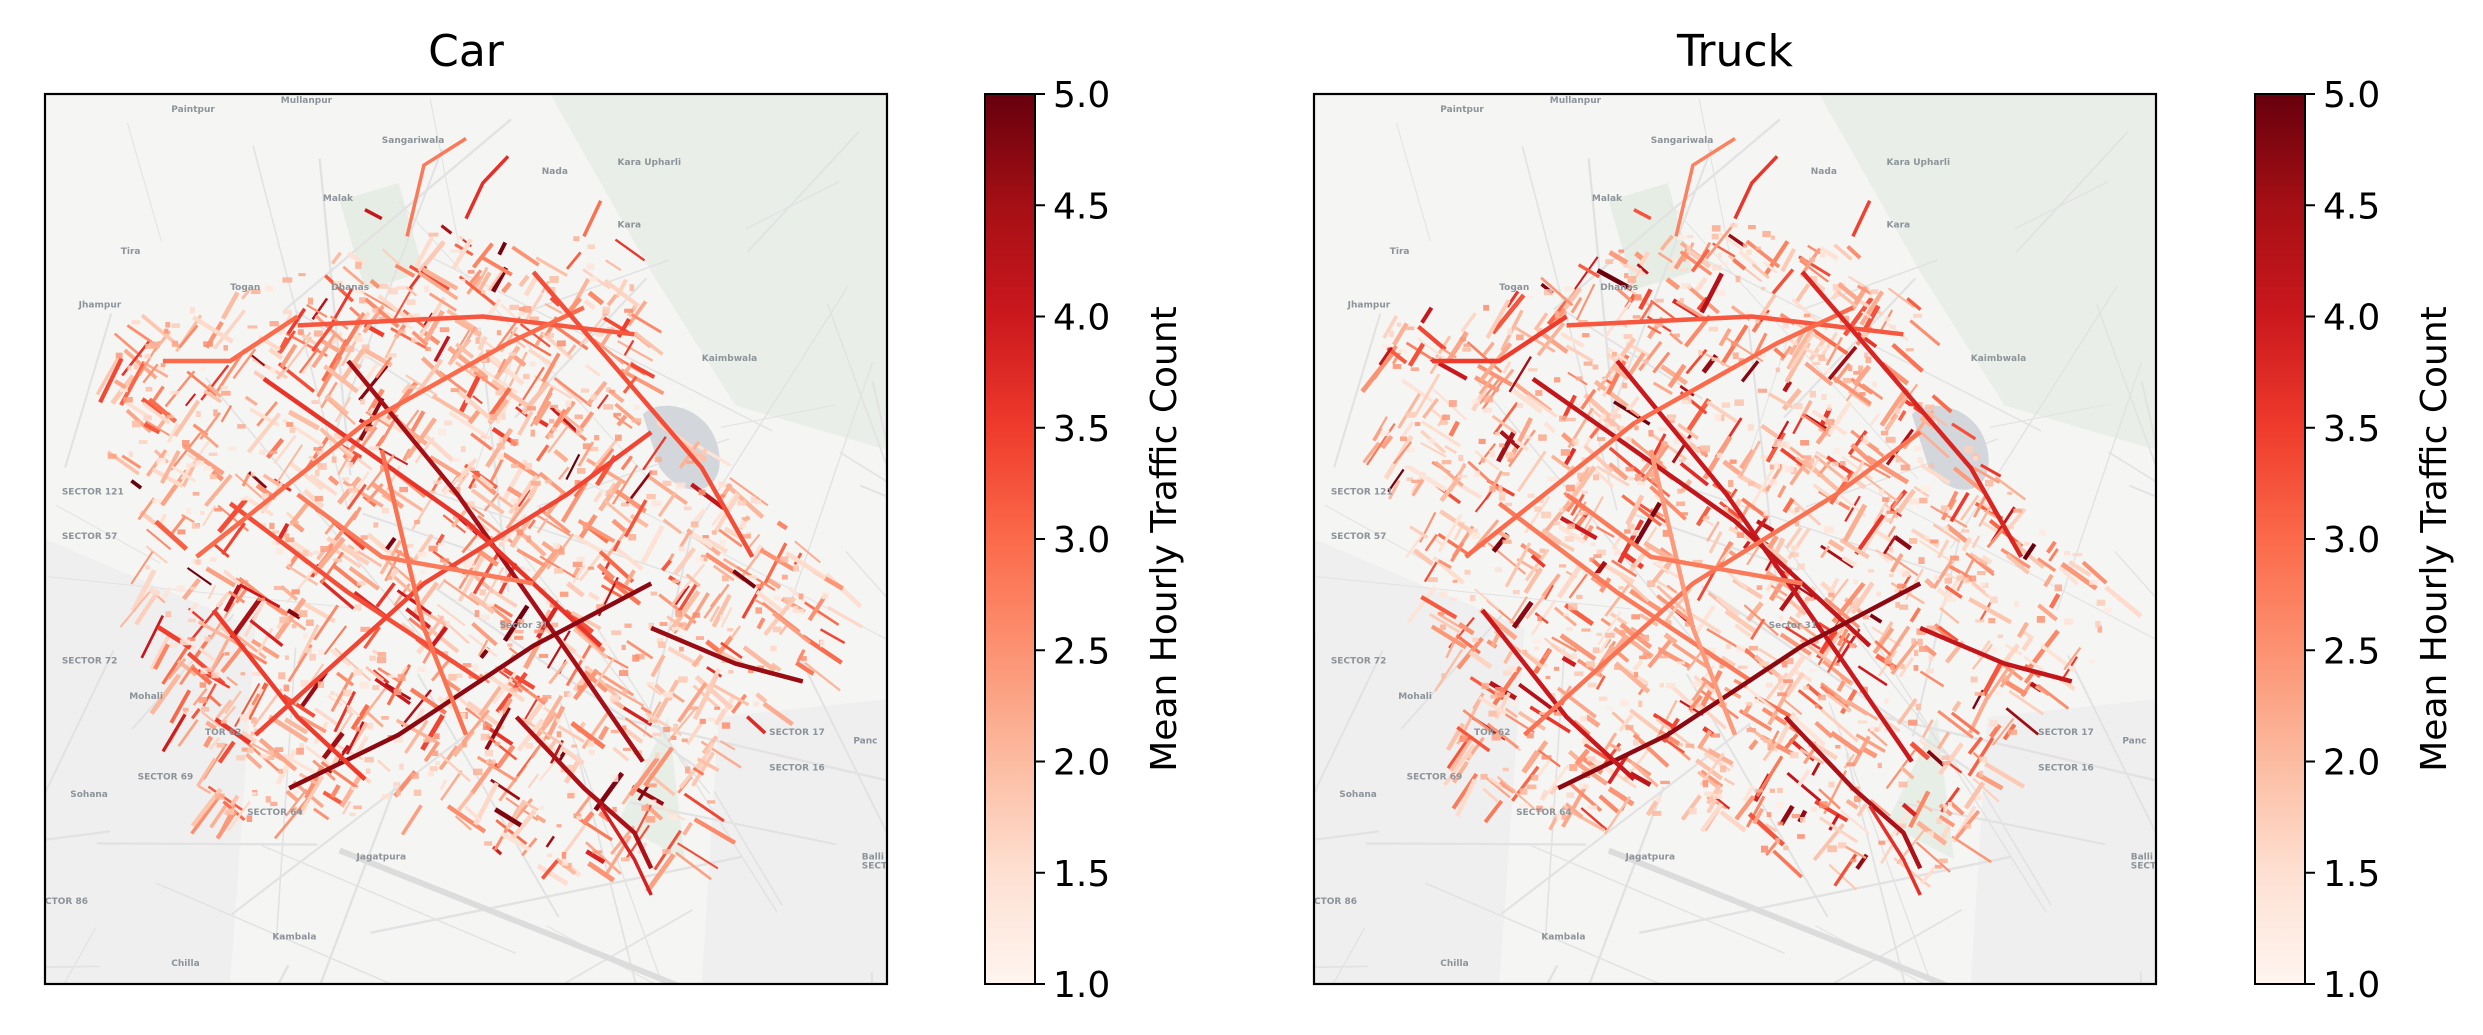 This screenshot has width=2483, height=1035. I want to click on colorbar-tick-label: 1.0, so click(1081, 985).